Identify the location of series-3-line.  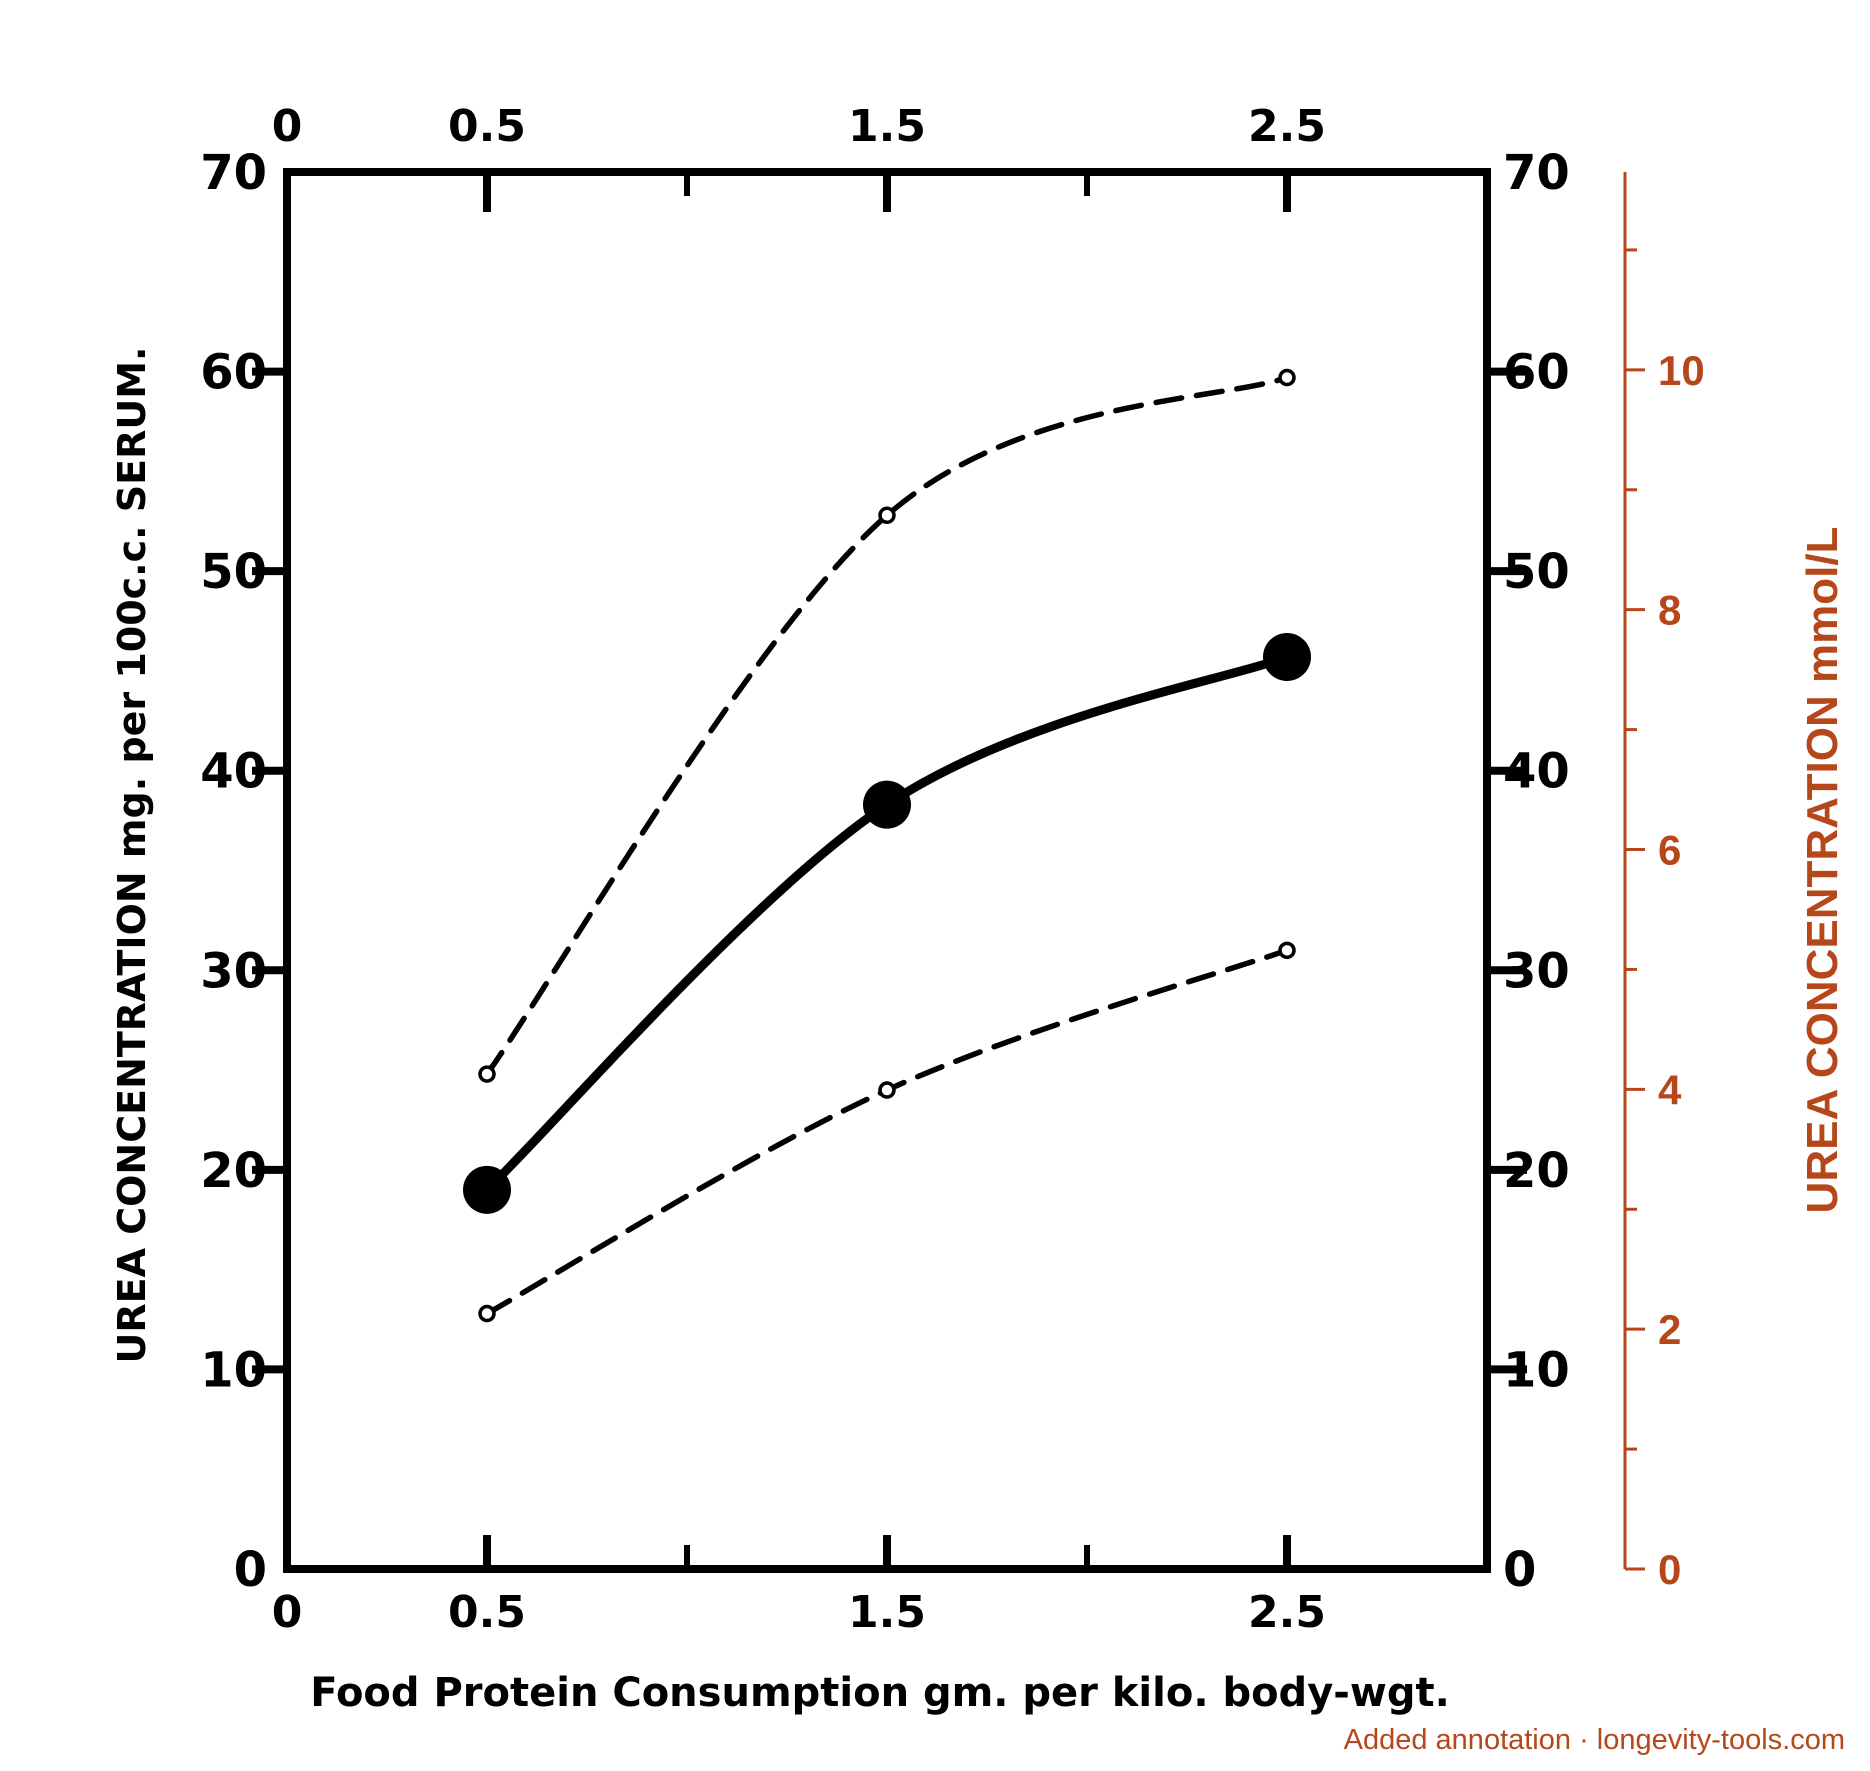
(887, 1132).